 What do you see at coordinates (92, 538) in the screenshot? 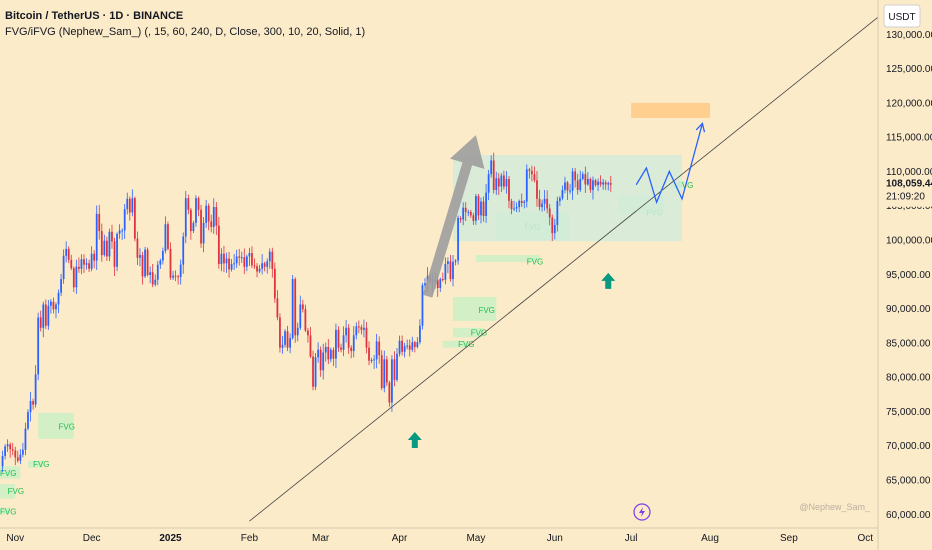
I see `x-tick-label: Dec` at bounding box center [92, 538].